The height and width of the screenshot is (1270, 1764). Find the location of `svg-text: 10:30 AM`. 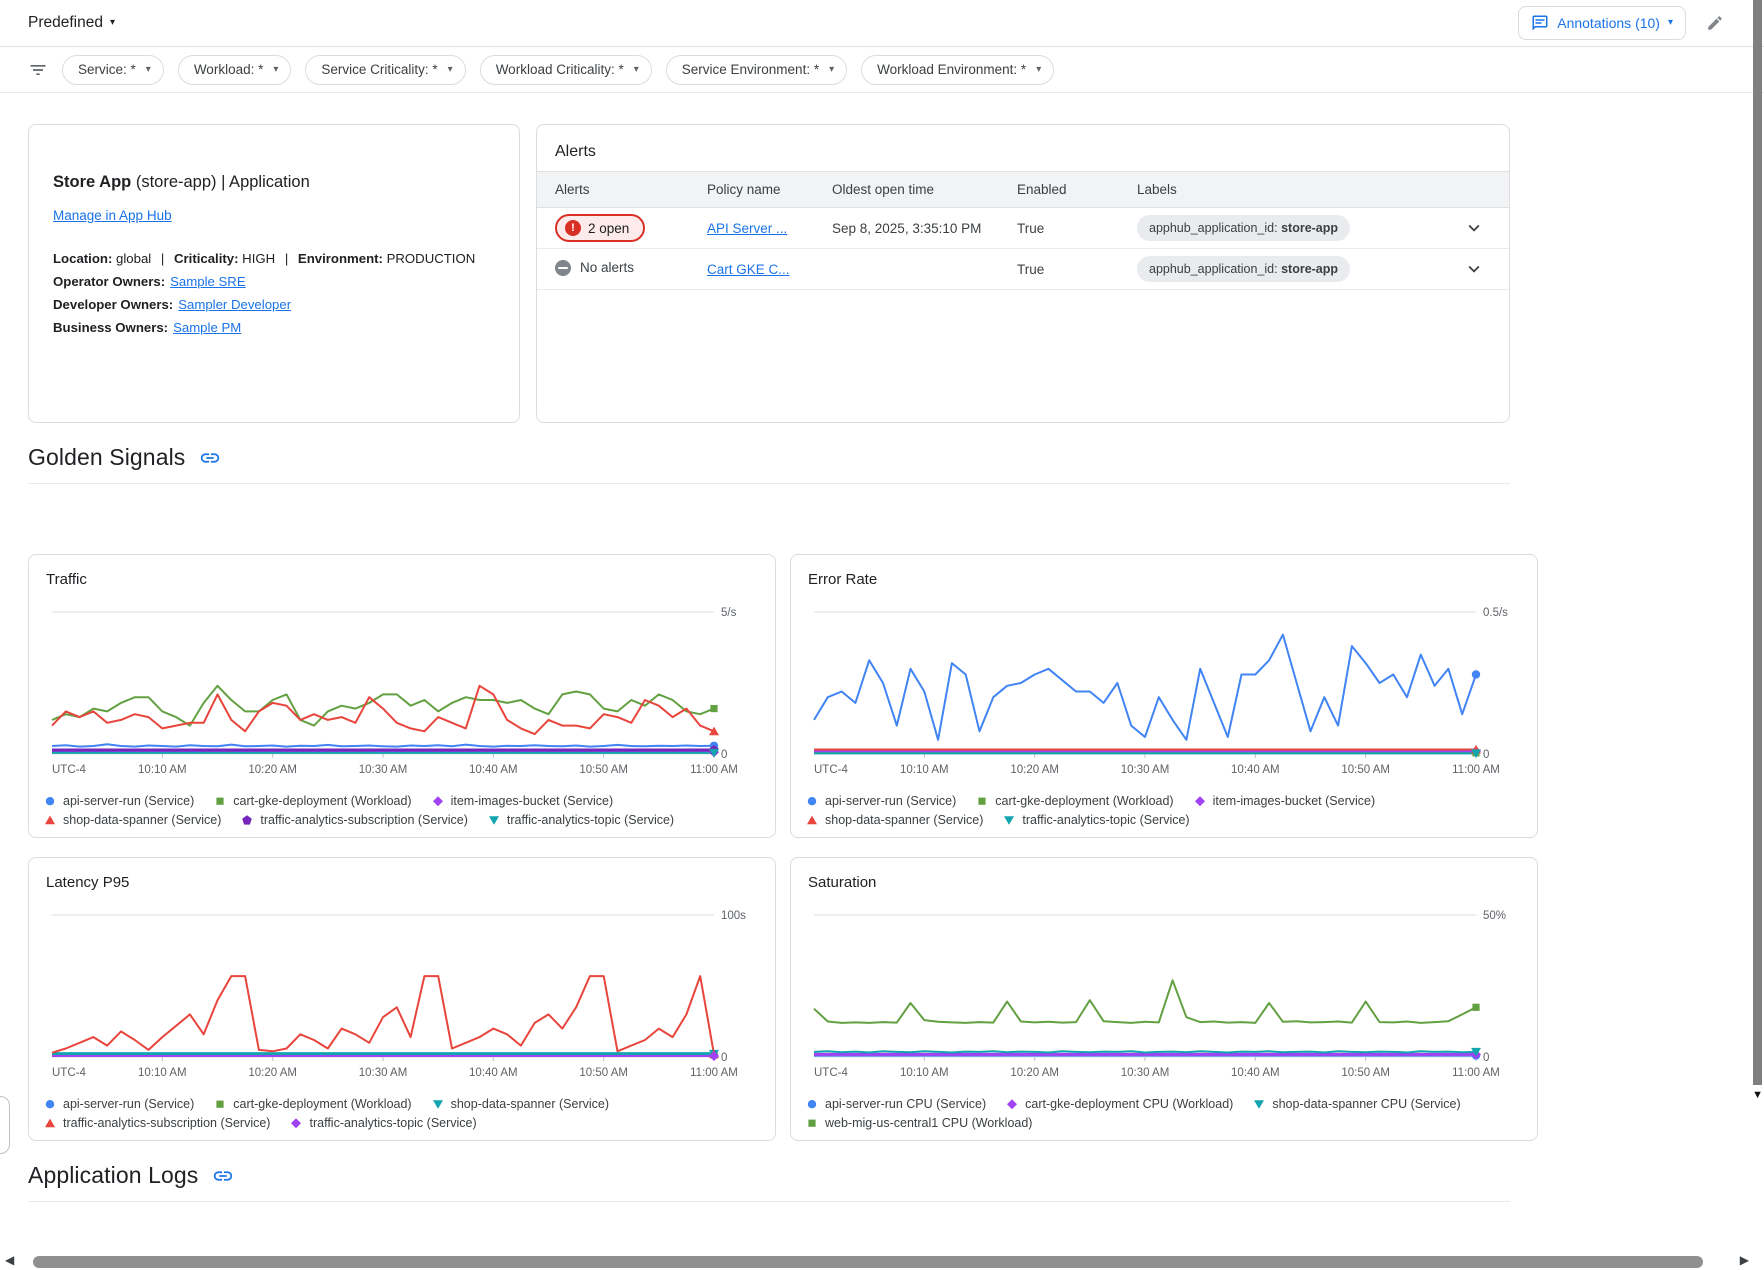

svg-text: 10:30 AM is located at coordinates (1145, 770).